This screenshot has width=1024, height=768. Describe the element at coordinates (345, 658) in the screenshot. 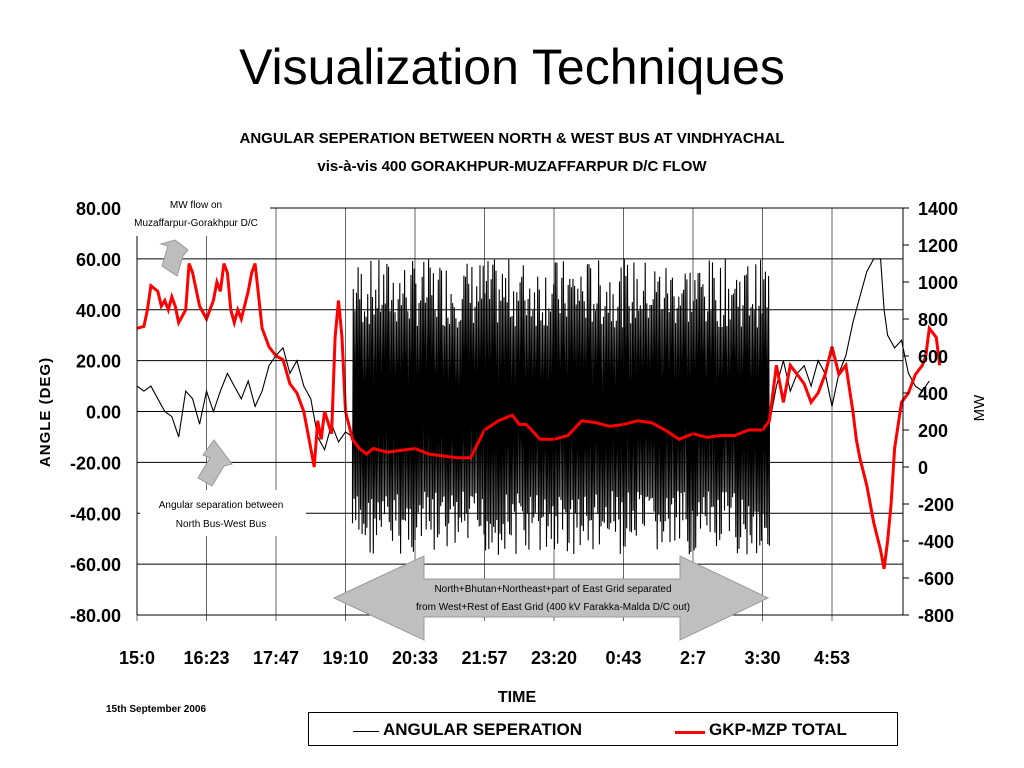

I see `x-tick-label: 19:10` at that location.